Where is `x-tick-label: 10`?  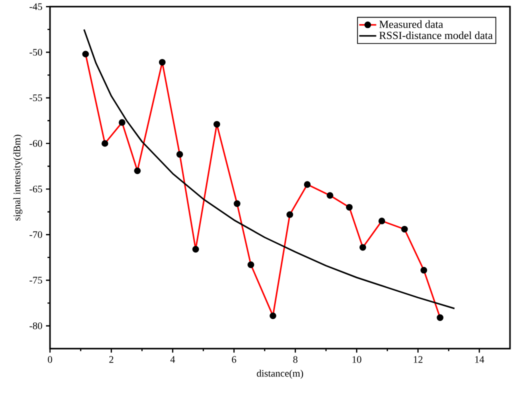 x-tick-label: 10 is located at coordinates (357, 360).